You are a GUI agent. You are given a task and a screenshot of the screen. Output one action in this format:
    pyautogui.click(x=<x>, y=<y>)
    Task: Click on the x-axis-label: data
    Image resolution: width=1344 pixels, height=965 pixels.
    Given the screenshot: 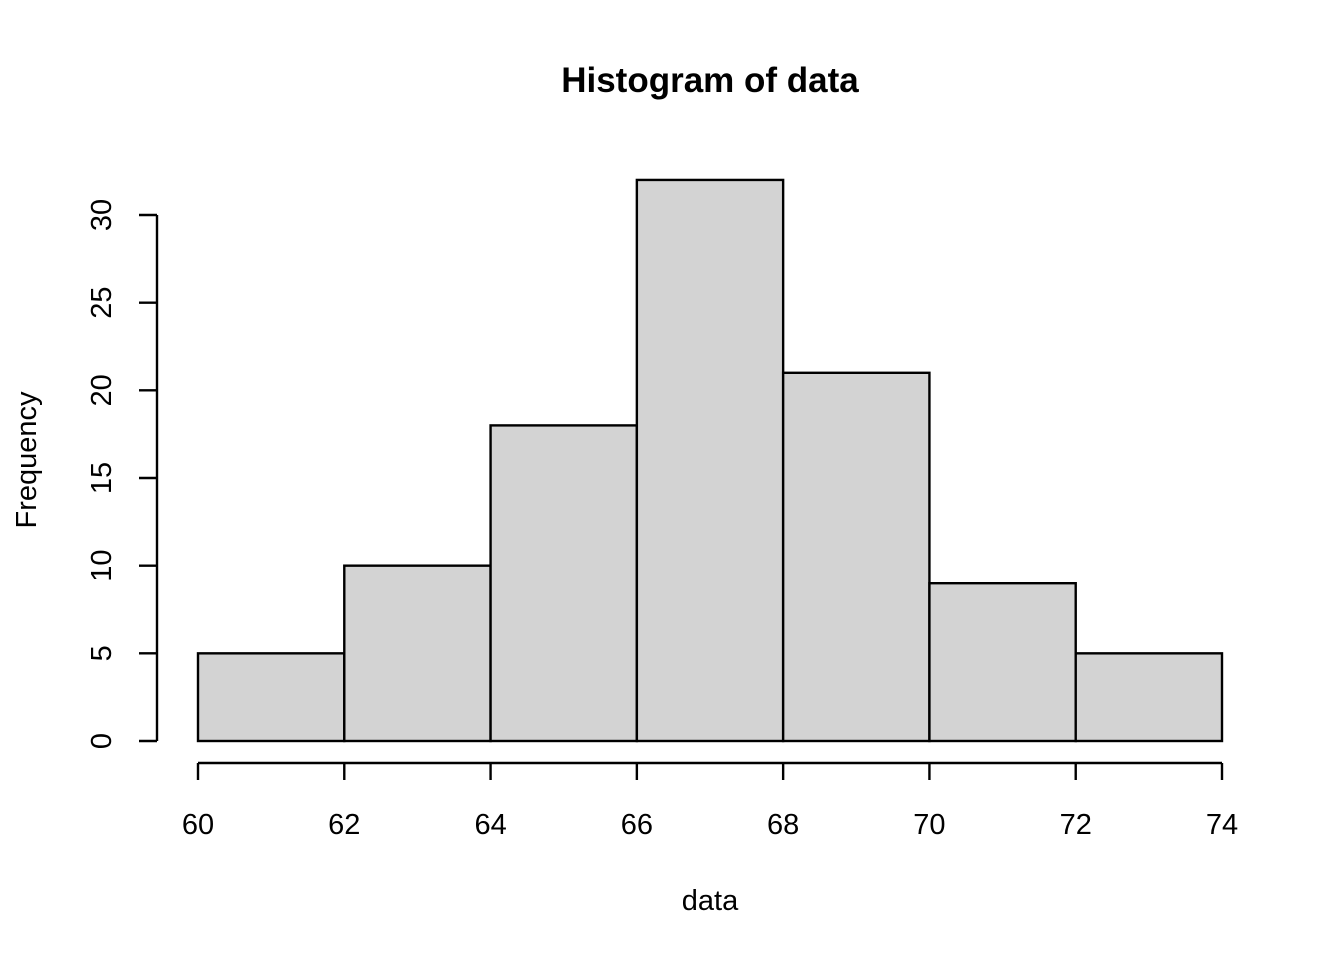 What is the action you would take?
    pyautogui.click(x=710, y=901)
    